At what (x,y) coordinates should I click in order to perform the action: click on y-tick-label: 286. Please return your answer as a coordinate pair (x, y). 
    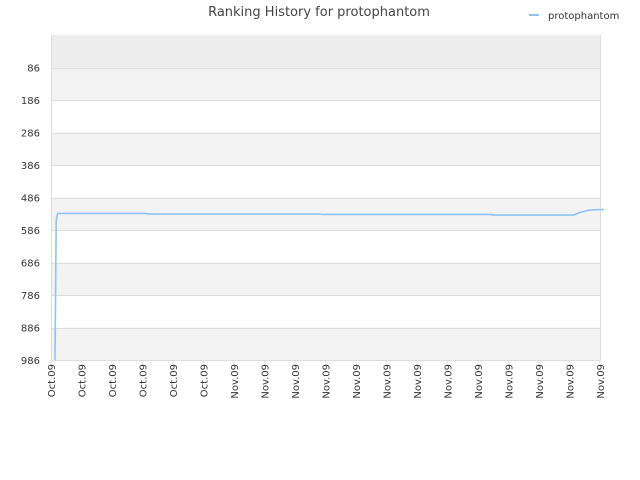
    Looking at the image, I should click on (30, 134).